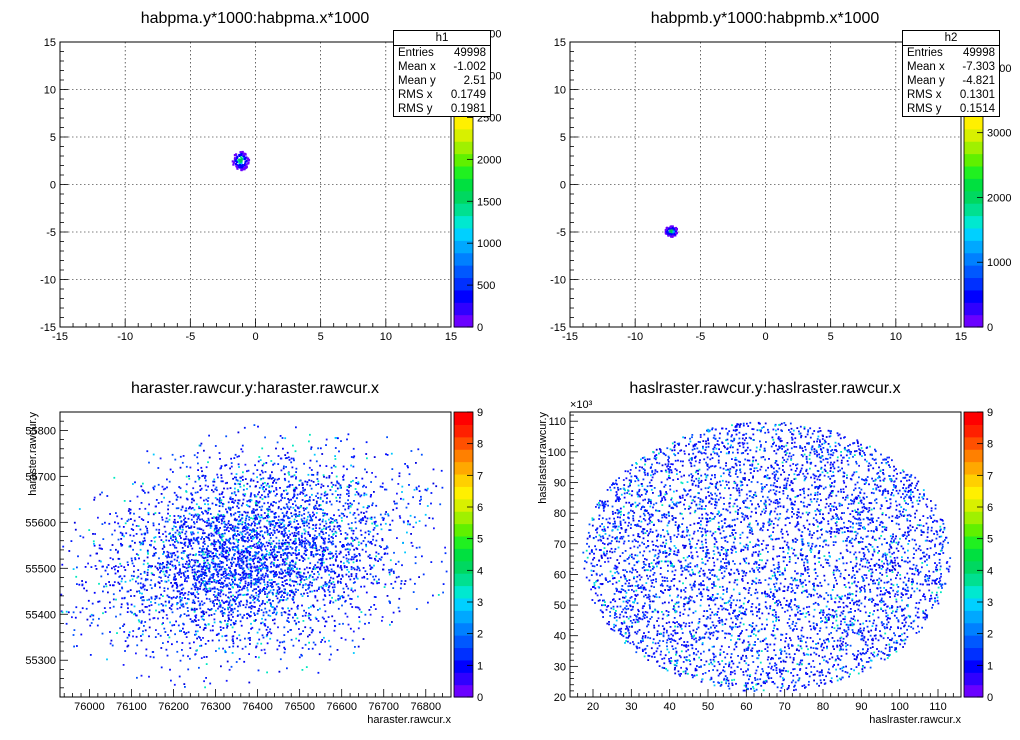 This screenshot has height=740, width=1020. I want to click on y-tick-label: 55600, so click(40, 523).